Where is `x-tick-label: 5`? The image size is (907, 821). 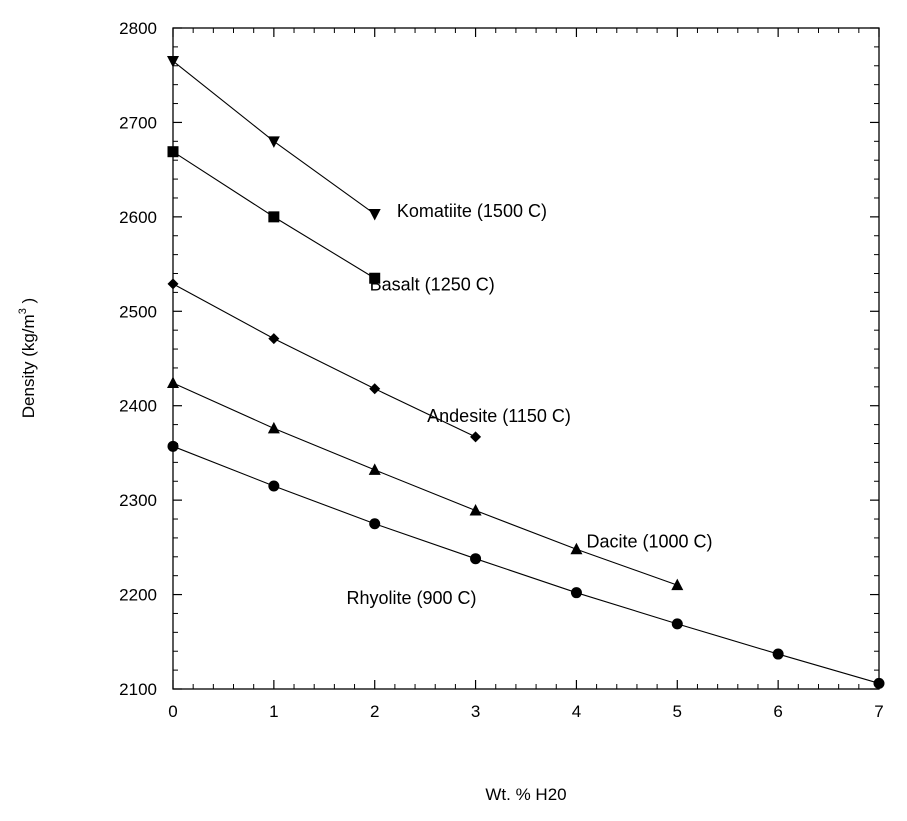 x-tick-label: 5 is located at coordinates (677, 711).